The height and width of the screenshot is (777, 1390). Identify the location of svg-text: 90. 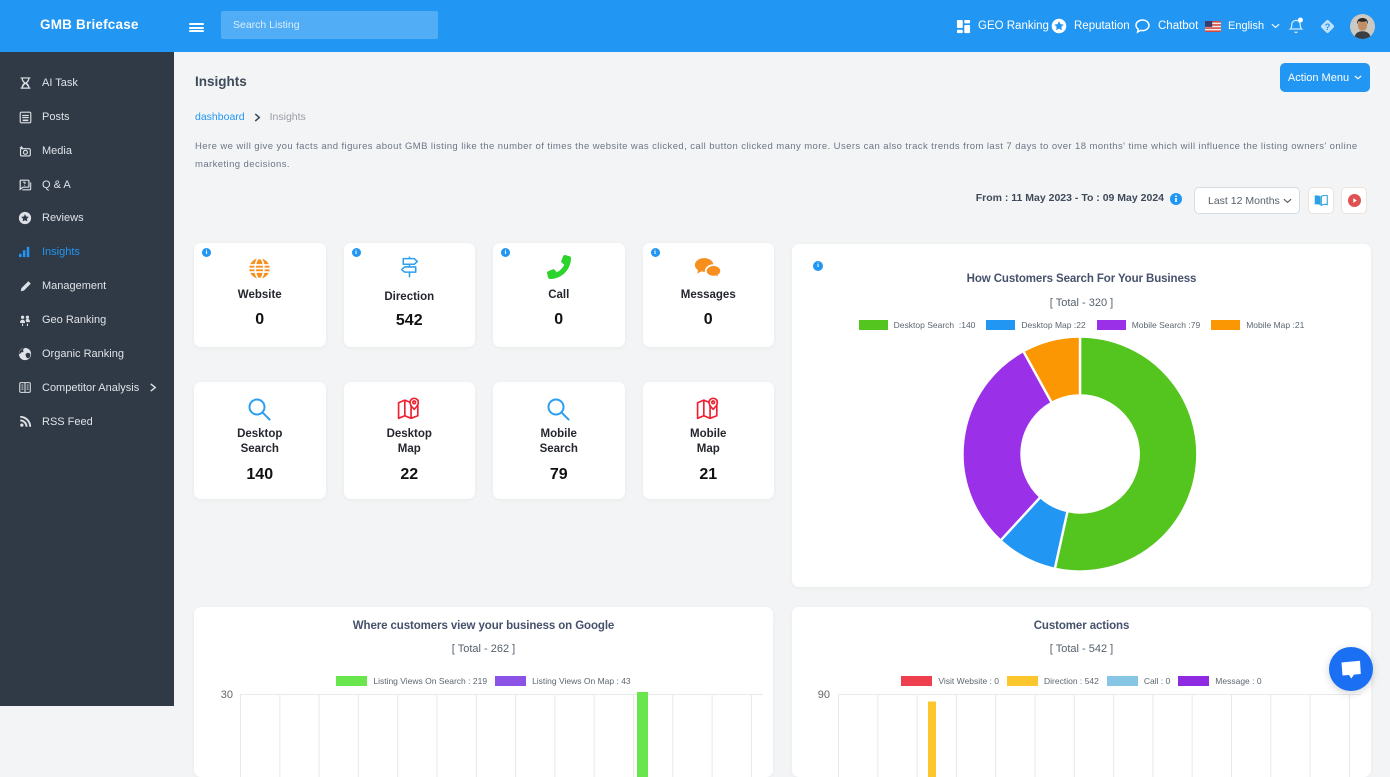
(824, 695).